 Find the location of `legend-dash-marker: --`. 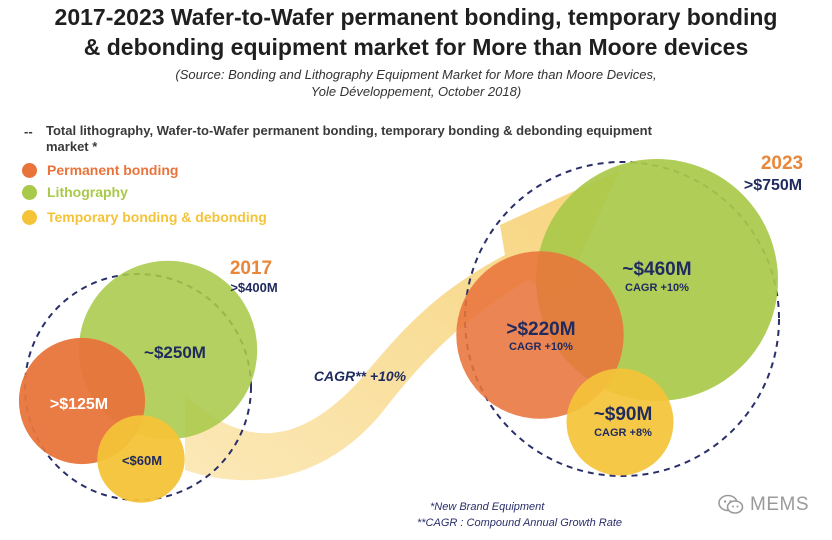

legend-dash-marker: -- is located at coordinates (28, 131).